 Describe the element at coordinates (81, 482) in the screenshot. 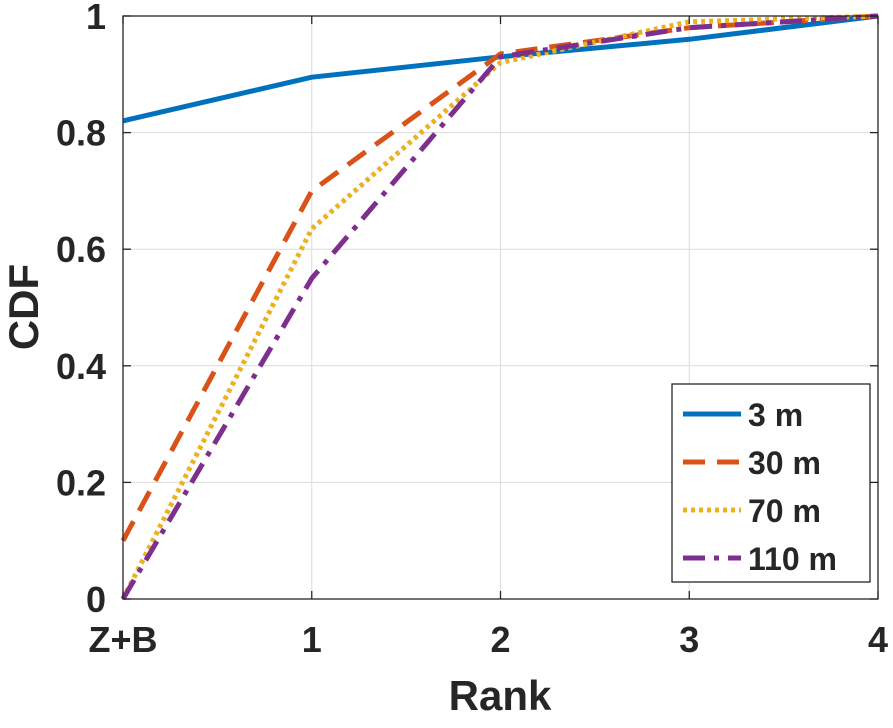

I see `y-tick-label: 0.2` at that location.